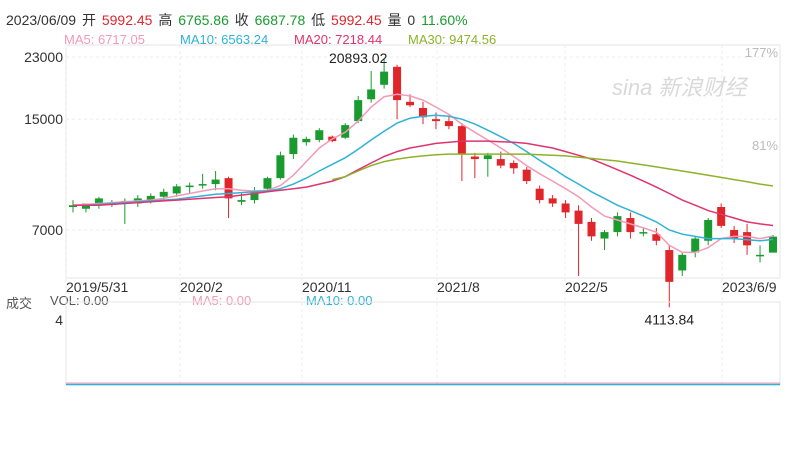 This screenshot has height=450, width=810. What do you see at coordinates (222, 300) in the screenshot?
I see `vol-ma5-legend: MA5: 0.00` at bounding box center [222, 300].